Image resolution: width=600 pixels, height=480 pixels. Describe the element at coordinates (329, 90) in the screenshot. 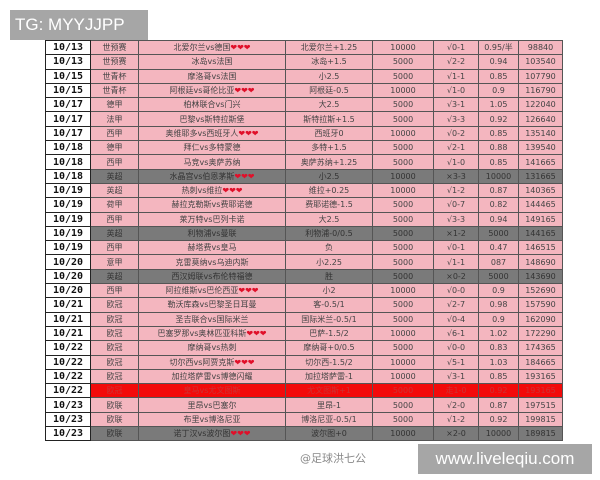

I see `bet-cell: 阿根廷-0.5` at that location.